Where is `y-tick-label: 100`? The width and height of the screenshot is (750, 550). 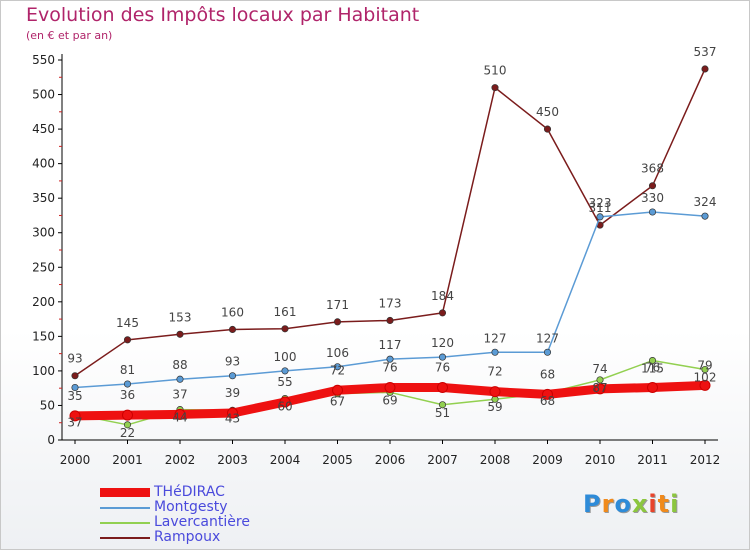
y-tick-label: 100 is located at coordinates (43, 371).